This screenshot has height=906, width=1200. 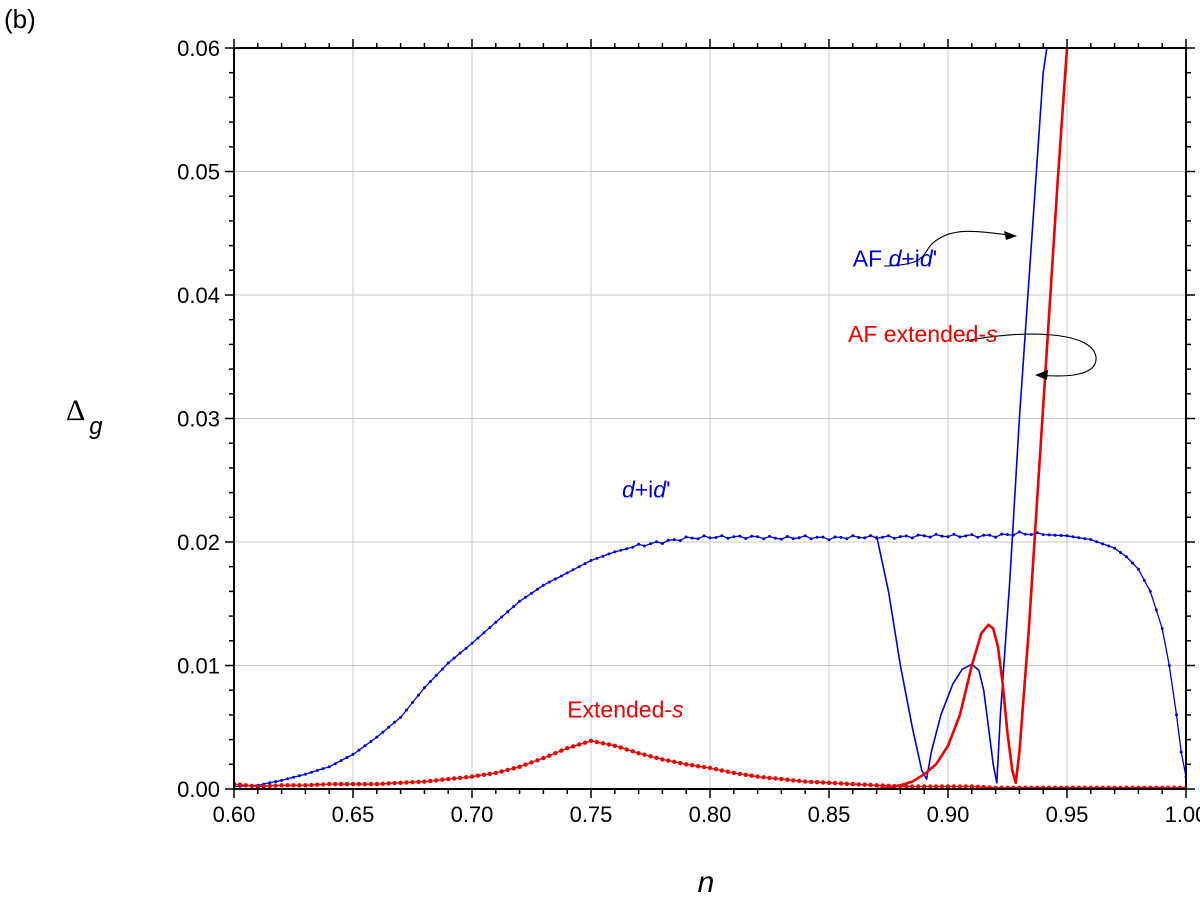 I want to click on x-tick-label: 0.65, so click(x=353, y=814).